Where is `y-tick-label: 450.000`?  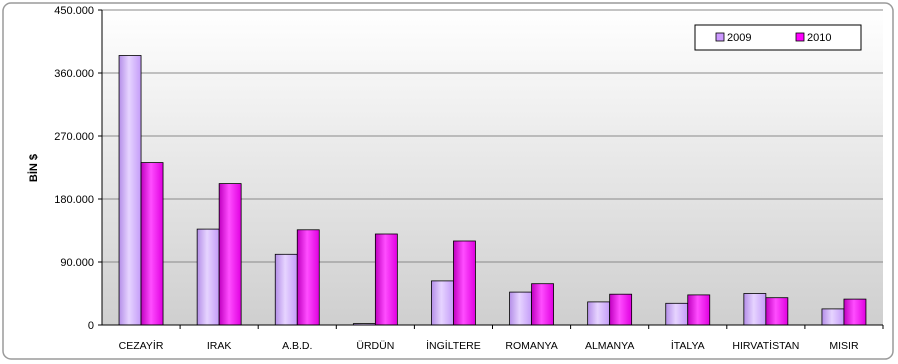 y-tick-label: 450.000 is located at coordinates (74, 11).